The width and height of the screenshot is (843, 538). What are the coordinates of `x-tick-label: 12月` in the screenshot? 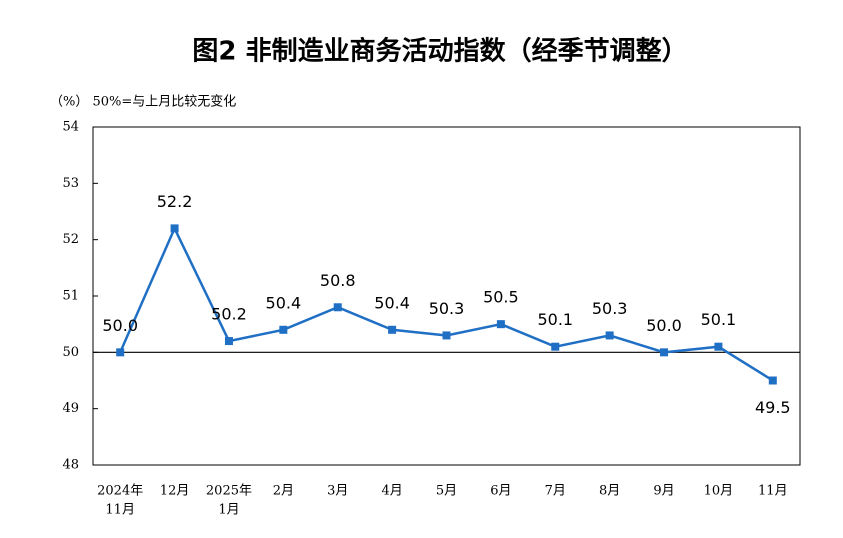 It's located at (175, 491).